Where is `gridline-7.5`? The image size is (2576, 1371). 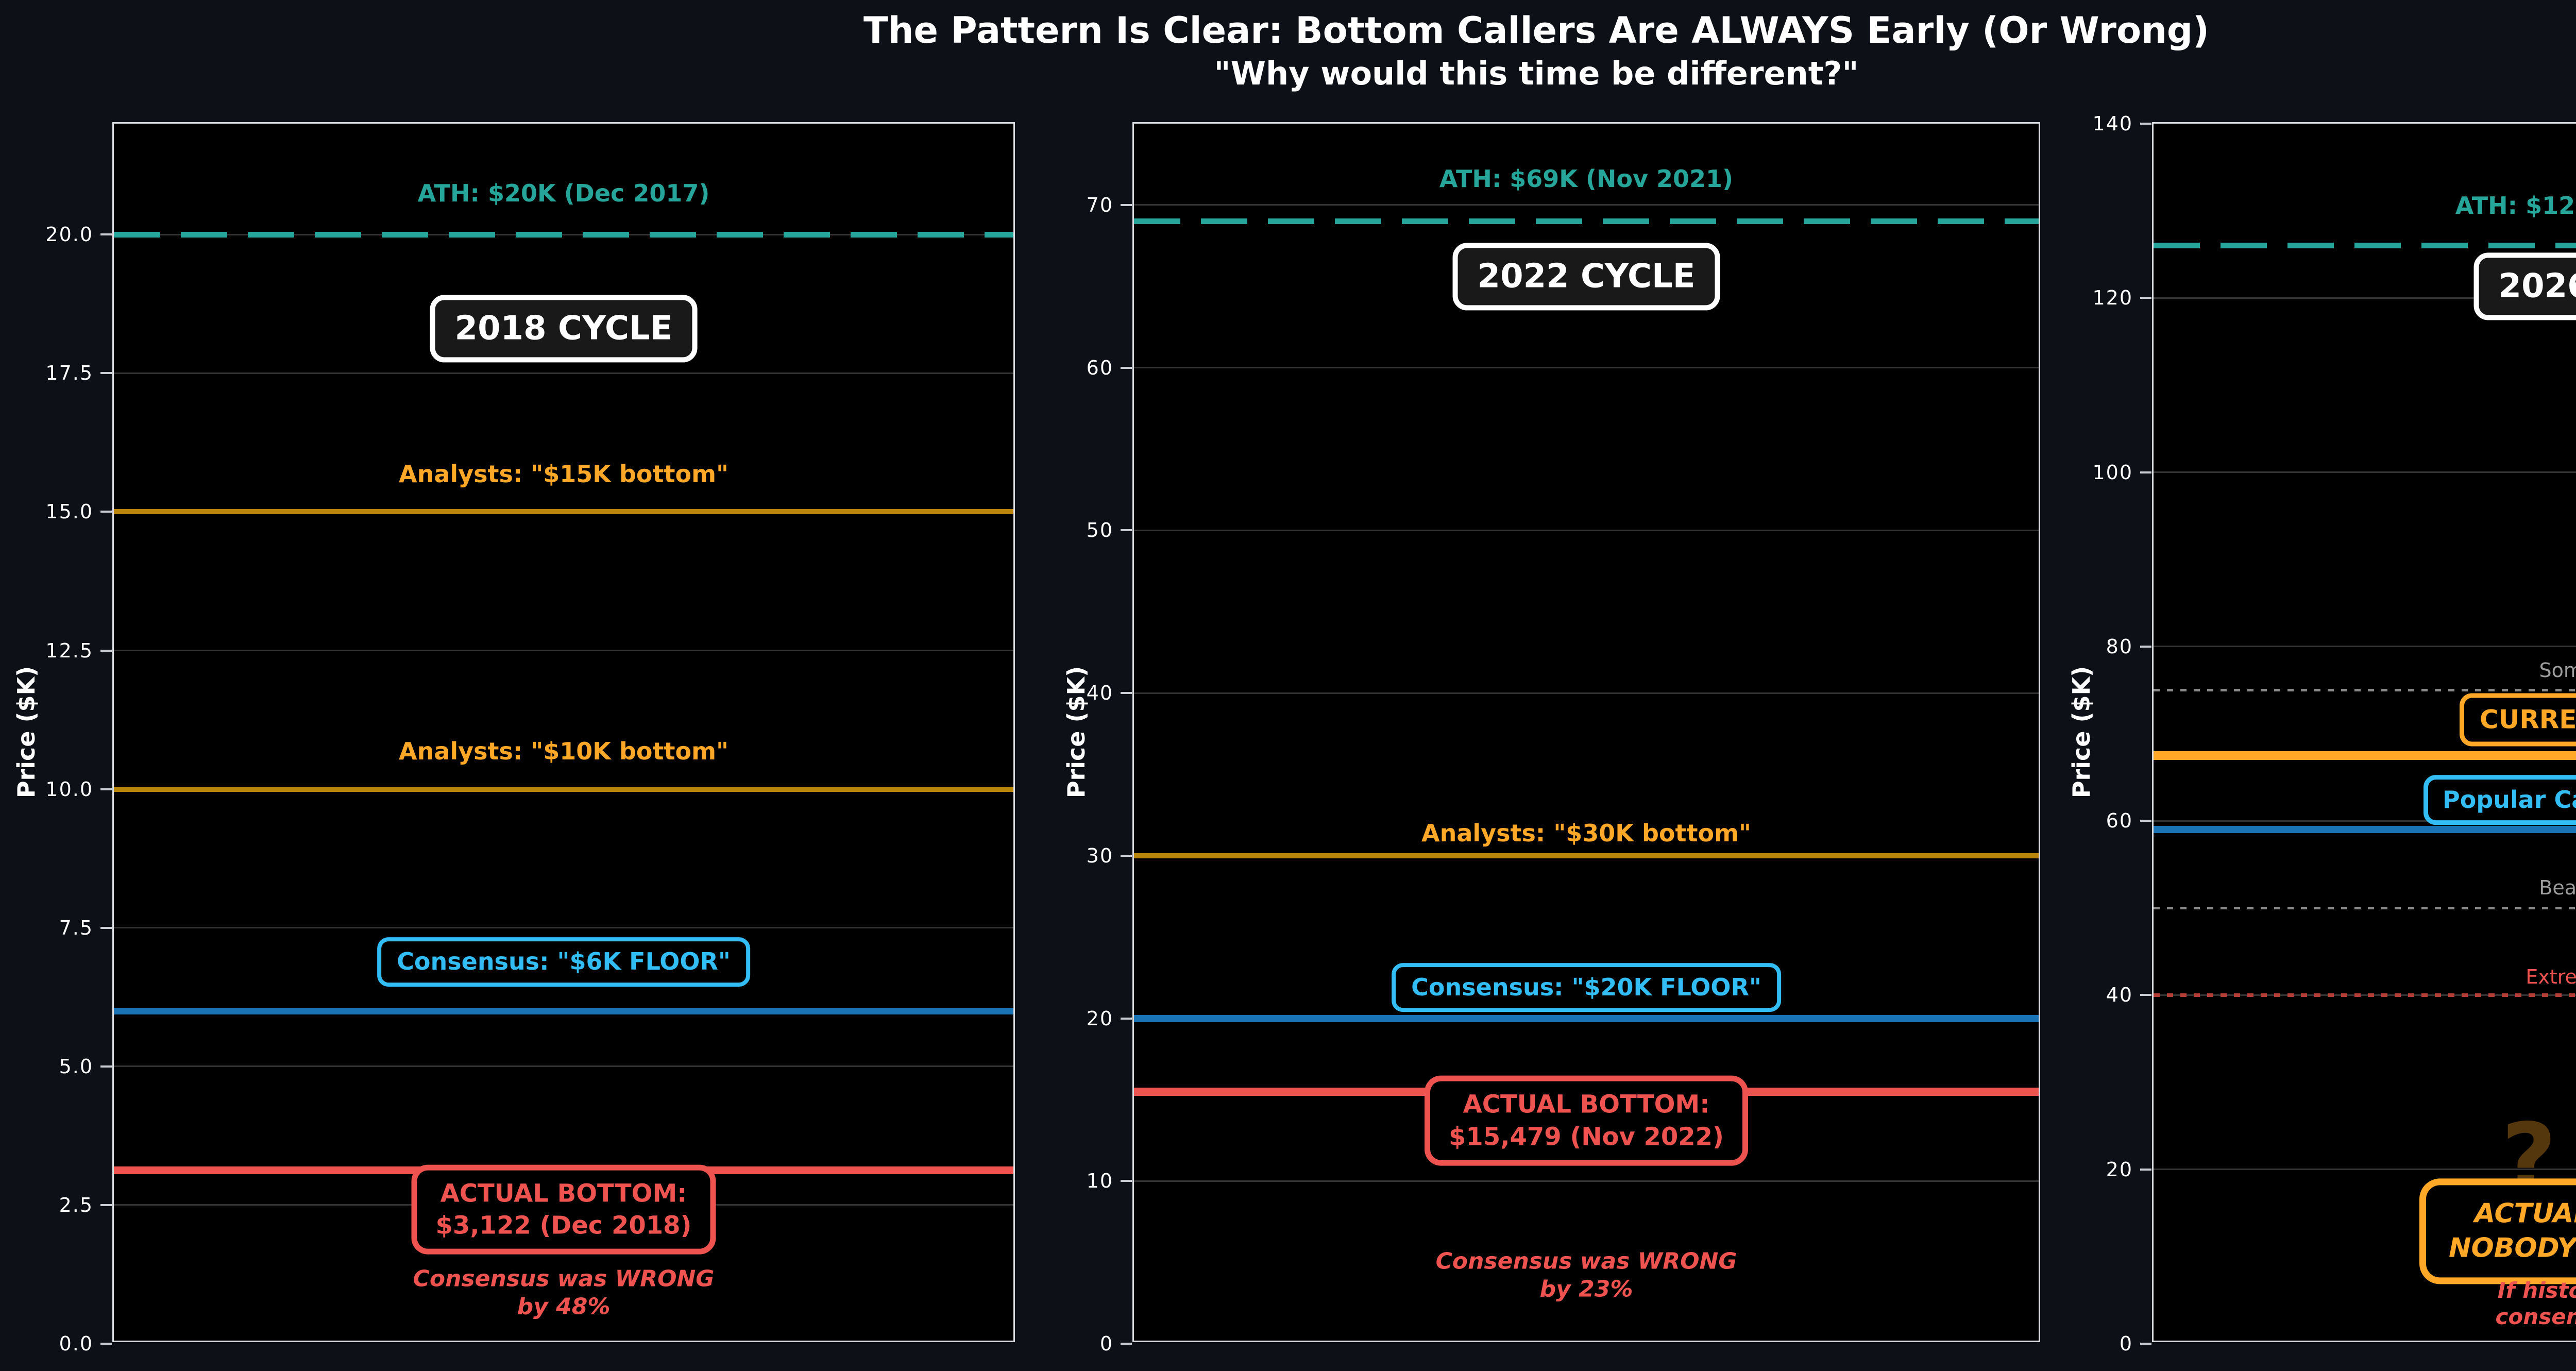 gridline-7.5 is located at coordinates (563, 928).